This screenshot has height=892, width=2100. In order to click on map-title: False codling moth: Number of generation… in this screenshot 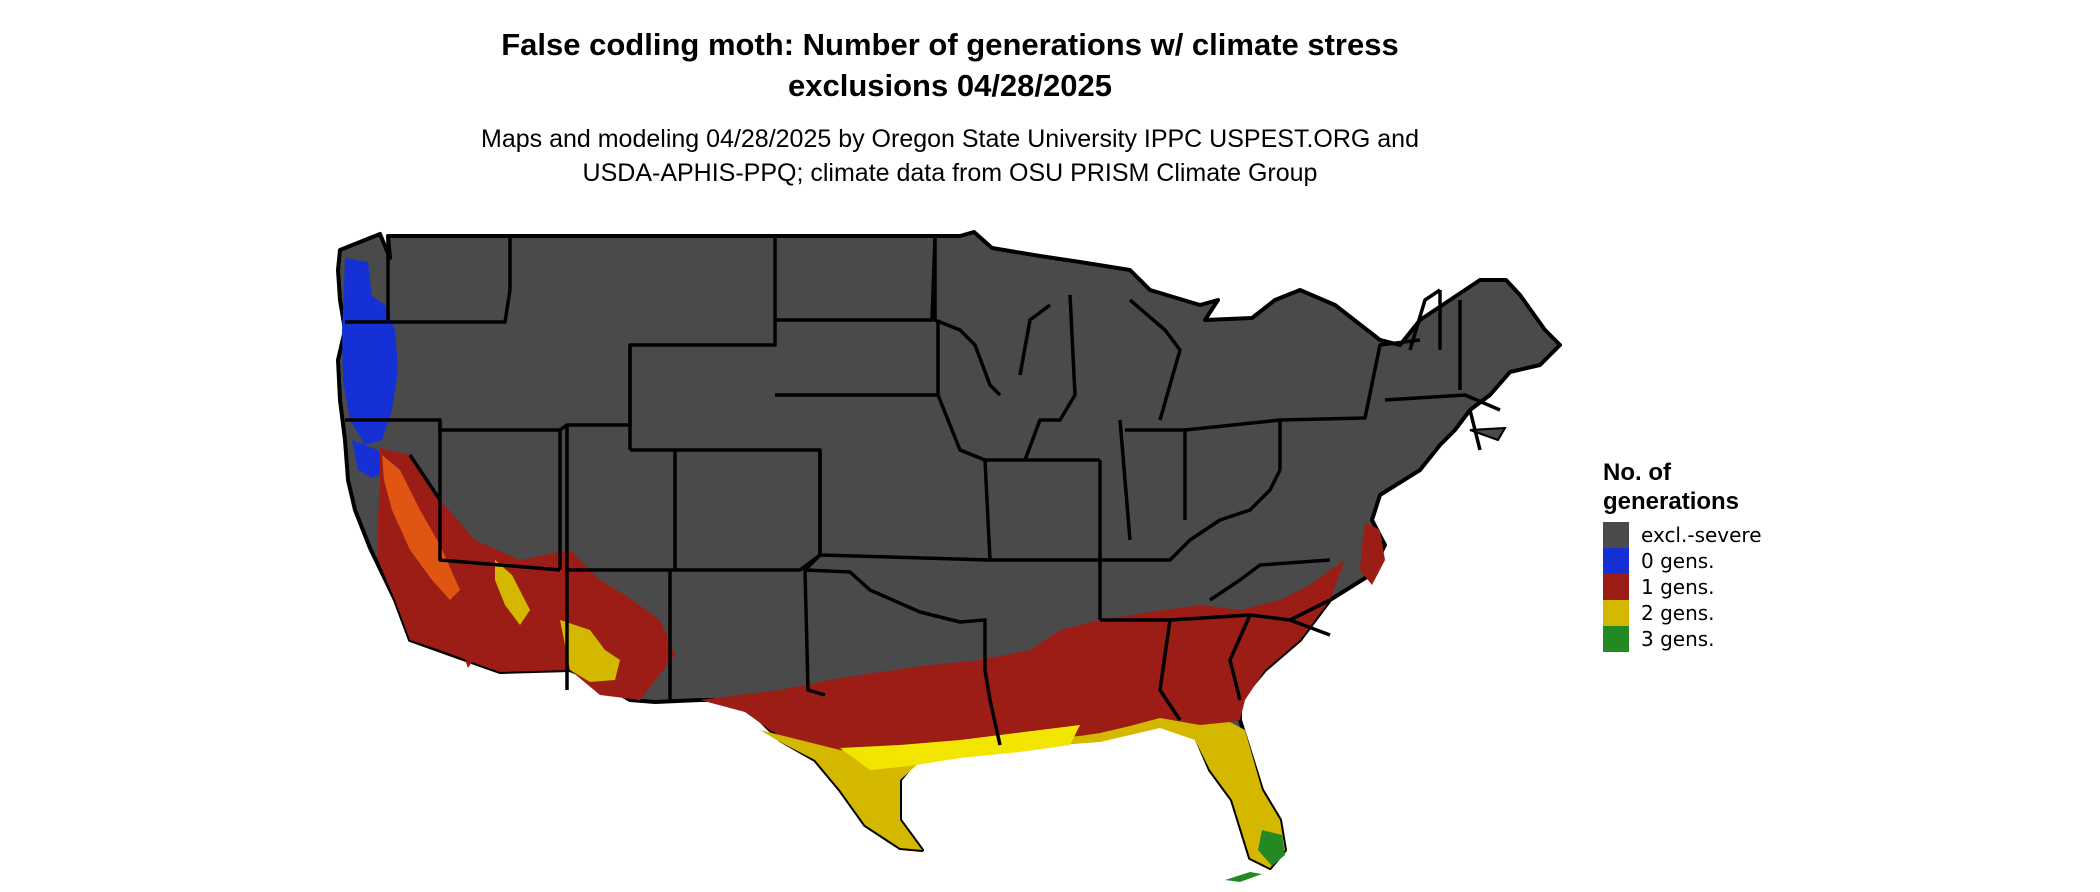, I will do `click(950, 65)`.